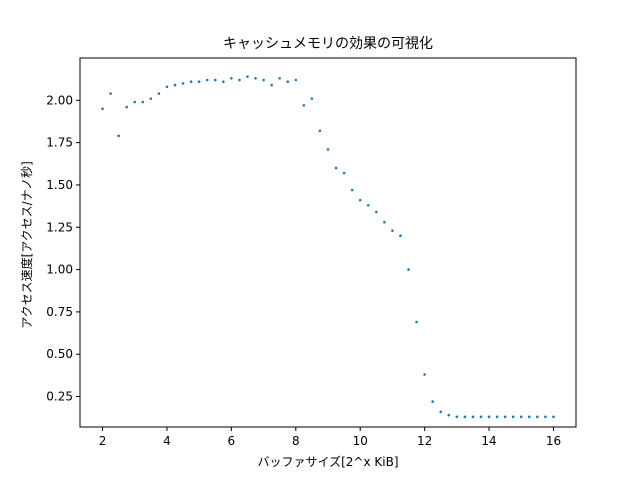  What do you see at coordinates (296, 441) in the screenshot?
I see `x-tick-label: 8` at bounding box center [296, 441].